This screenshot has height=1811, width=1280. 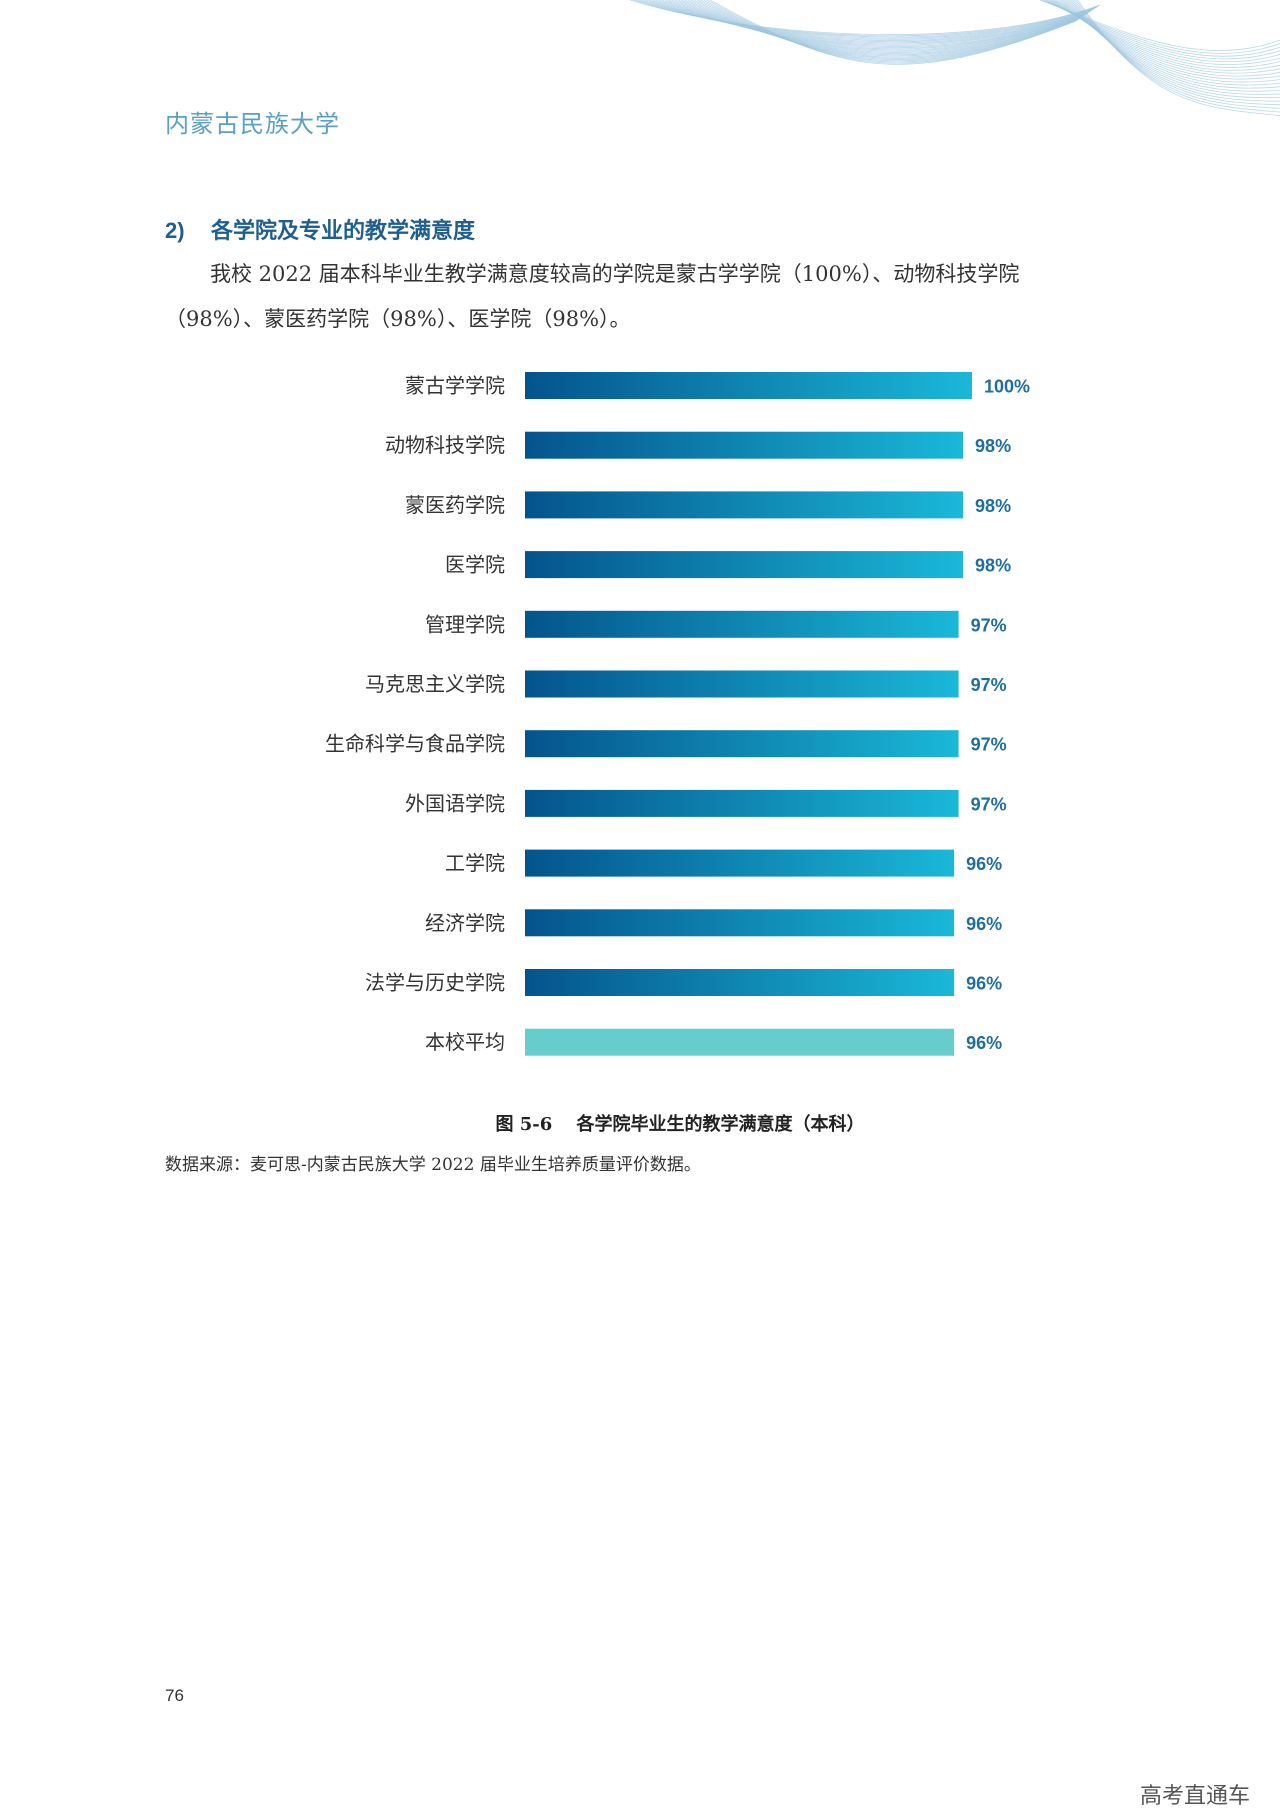 I want to click on category-label: 法学与历史学院, so click(x=435, y=983).